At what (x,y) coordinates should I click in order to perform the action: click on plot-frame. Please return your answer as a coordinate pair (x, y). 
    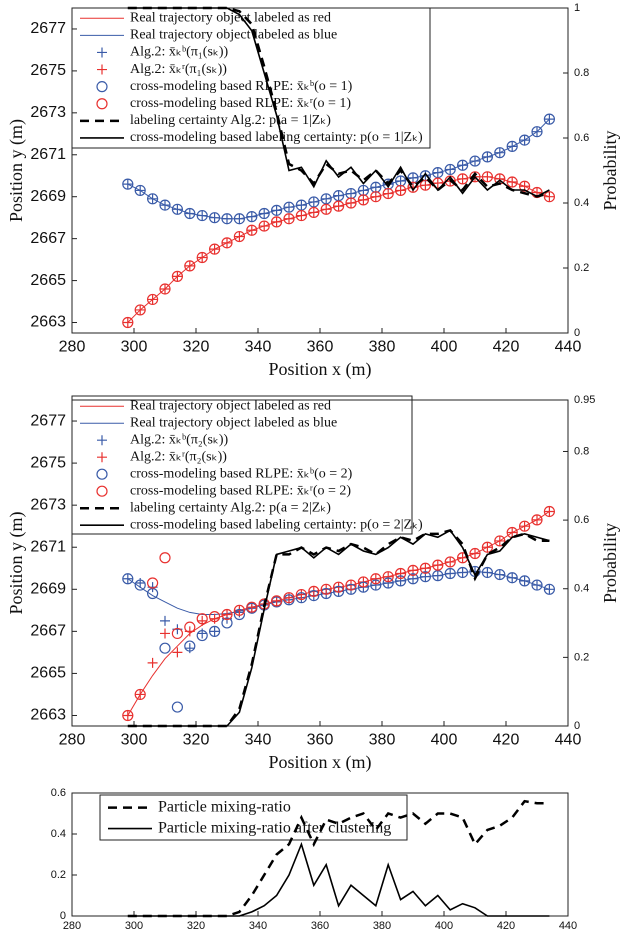
    Looking at the image, I should click on (320, 854).